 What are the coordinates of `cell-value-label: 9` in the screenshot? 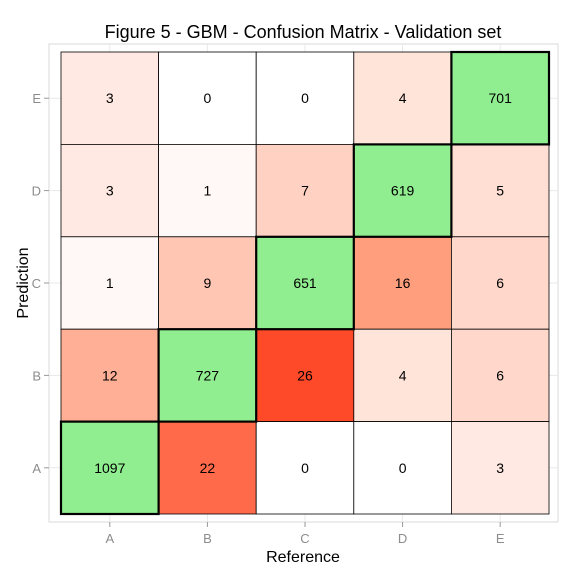 It's located at (208, 283).